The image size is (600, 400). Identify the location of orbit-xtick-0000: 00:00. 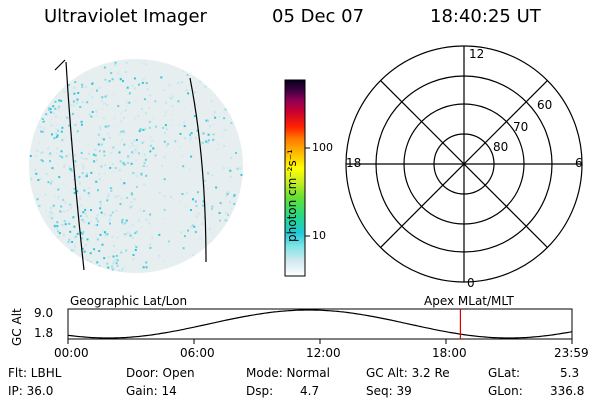
(71, 353).